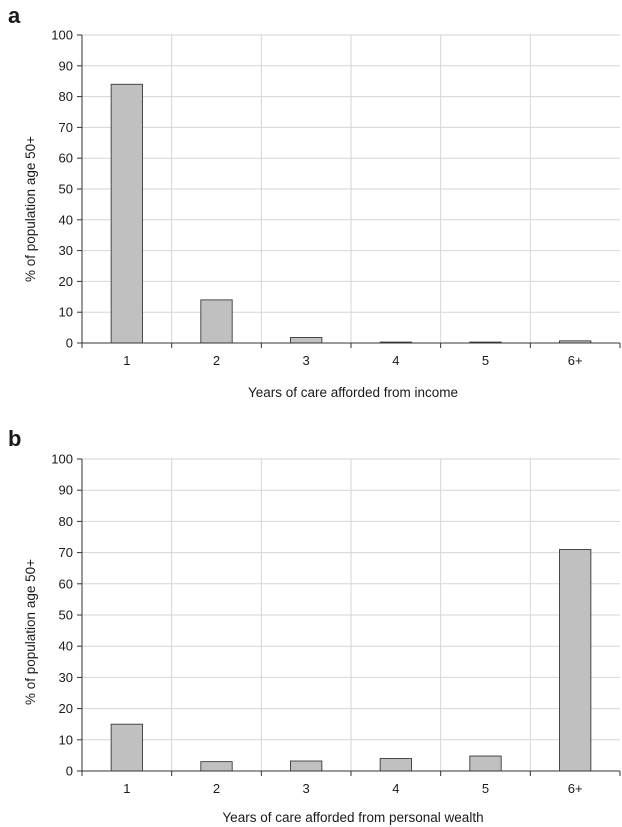 This screenshot has height=827, width=622. What do you see at coordinates (66, 158) in the screenshot?
I see `panel-a-y-tick-label: 60` at bounding box center [66, 158].